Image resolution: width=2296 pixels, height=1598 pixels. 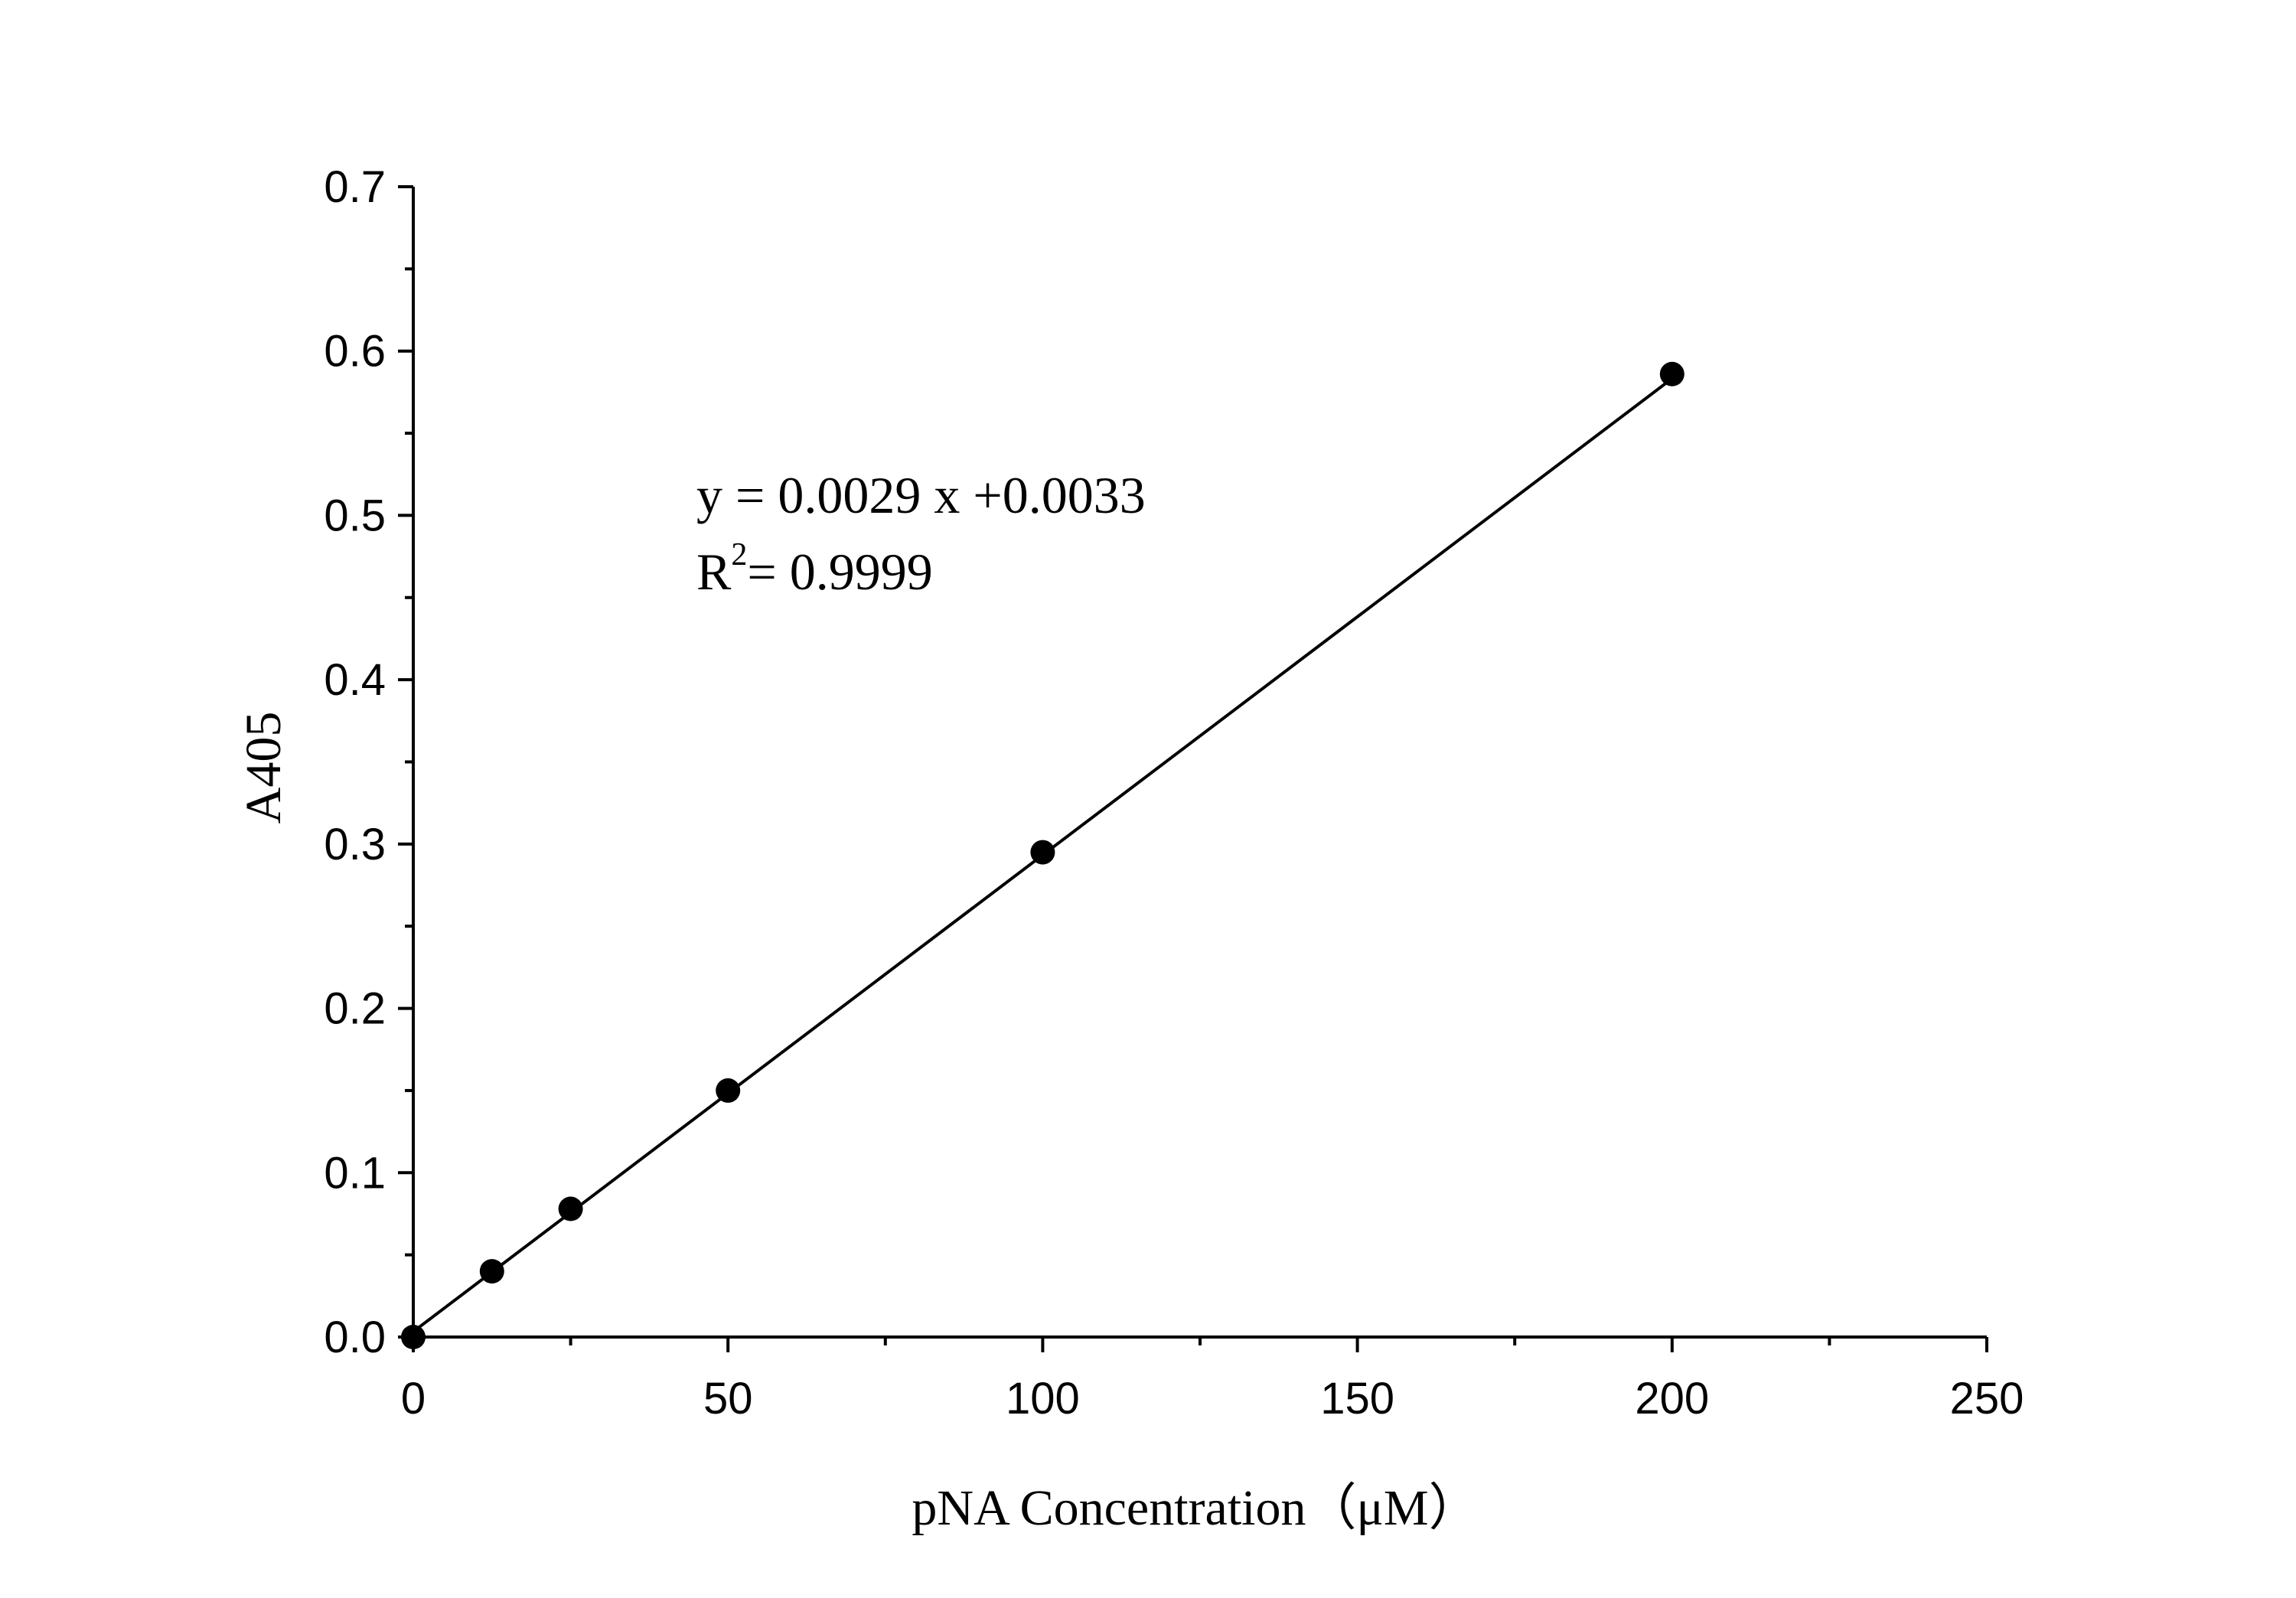 What do you see at coordinates (921, 495) in the screenshot?
I see `fit-equation: y = 0.0029 x +0.0033` at bounding box center [921, 495].